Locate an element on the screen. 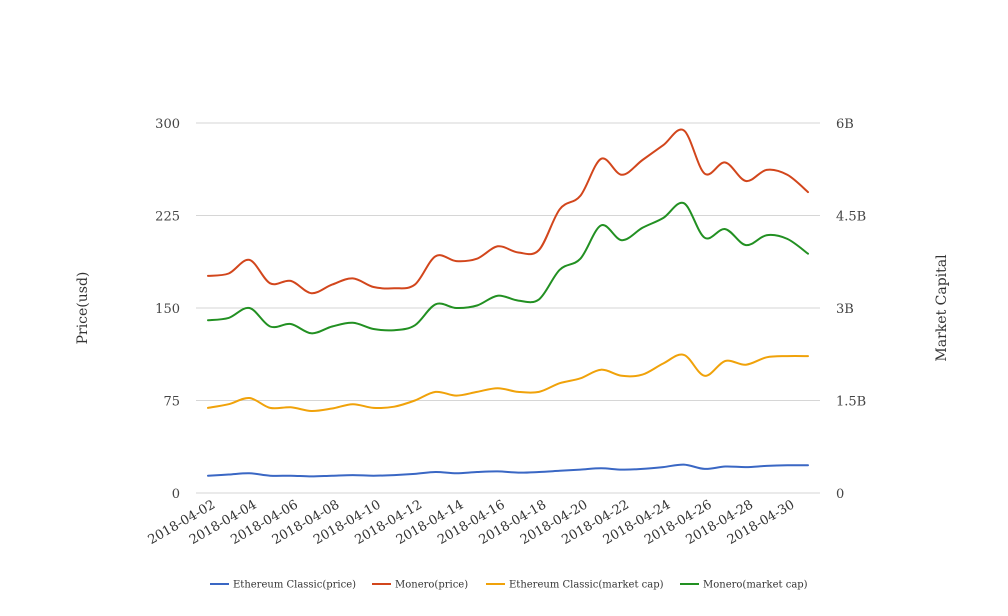  left-y-axis-title: Price(usd) is located at coordinates (83, 308).